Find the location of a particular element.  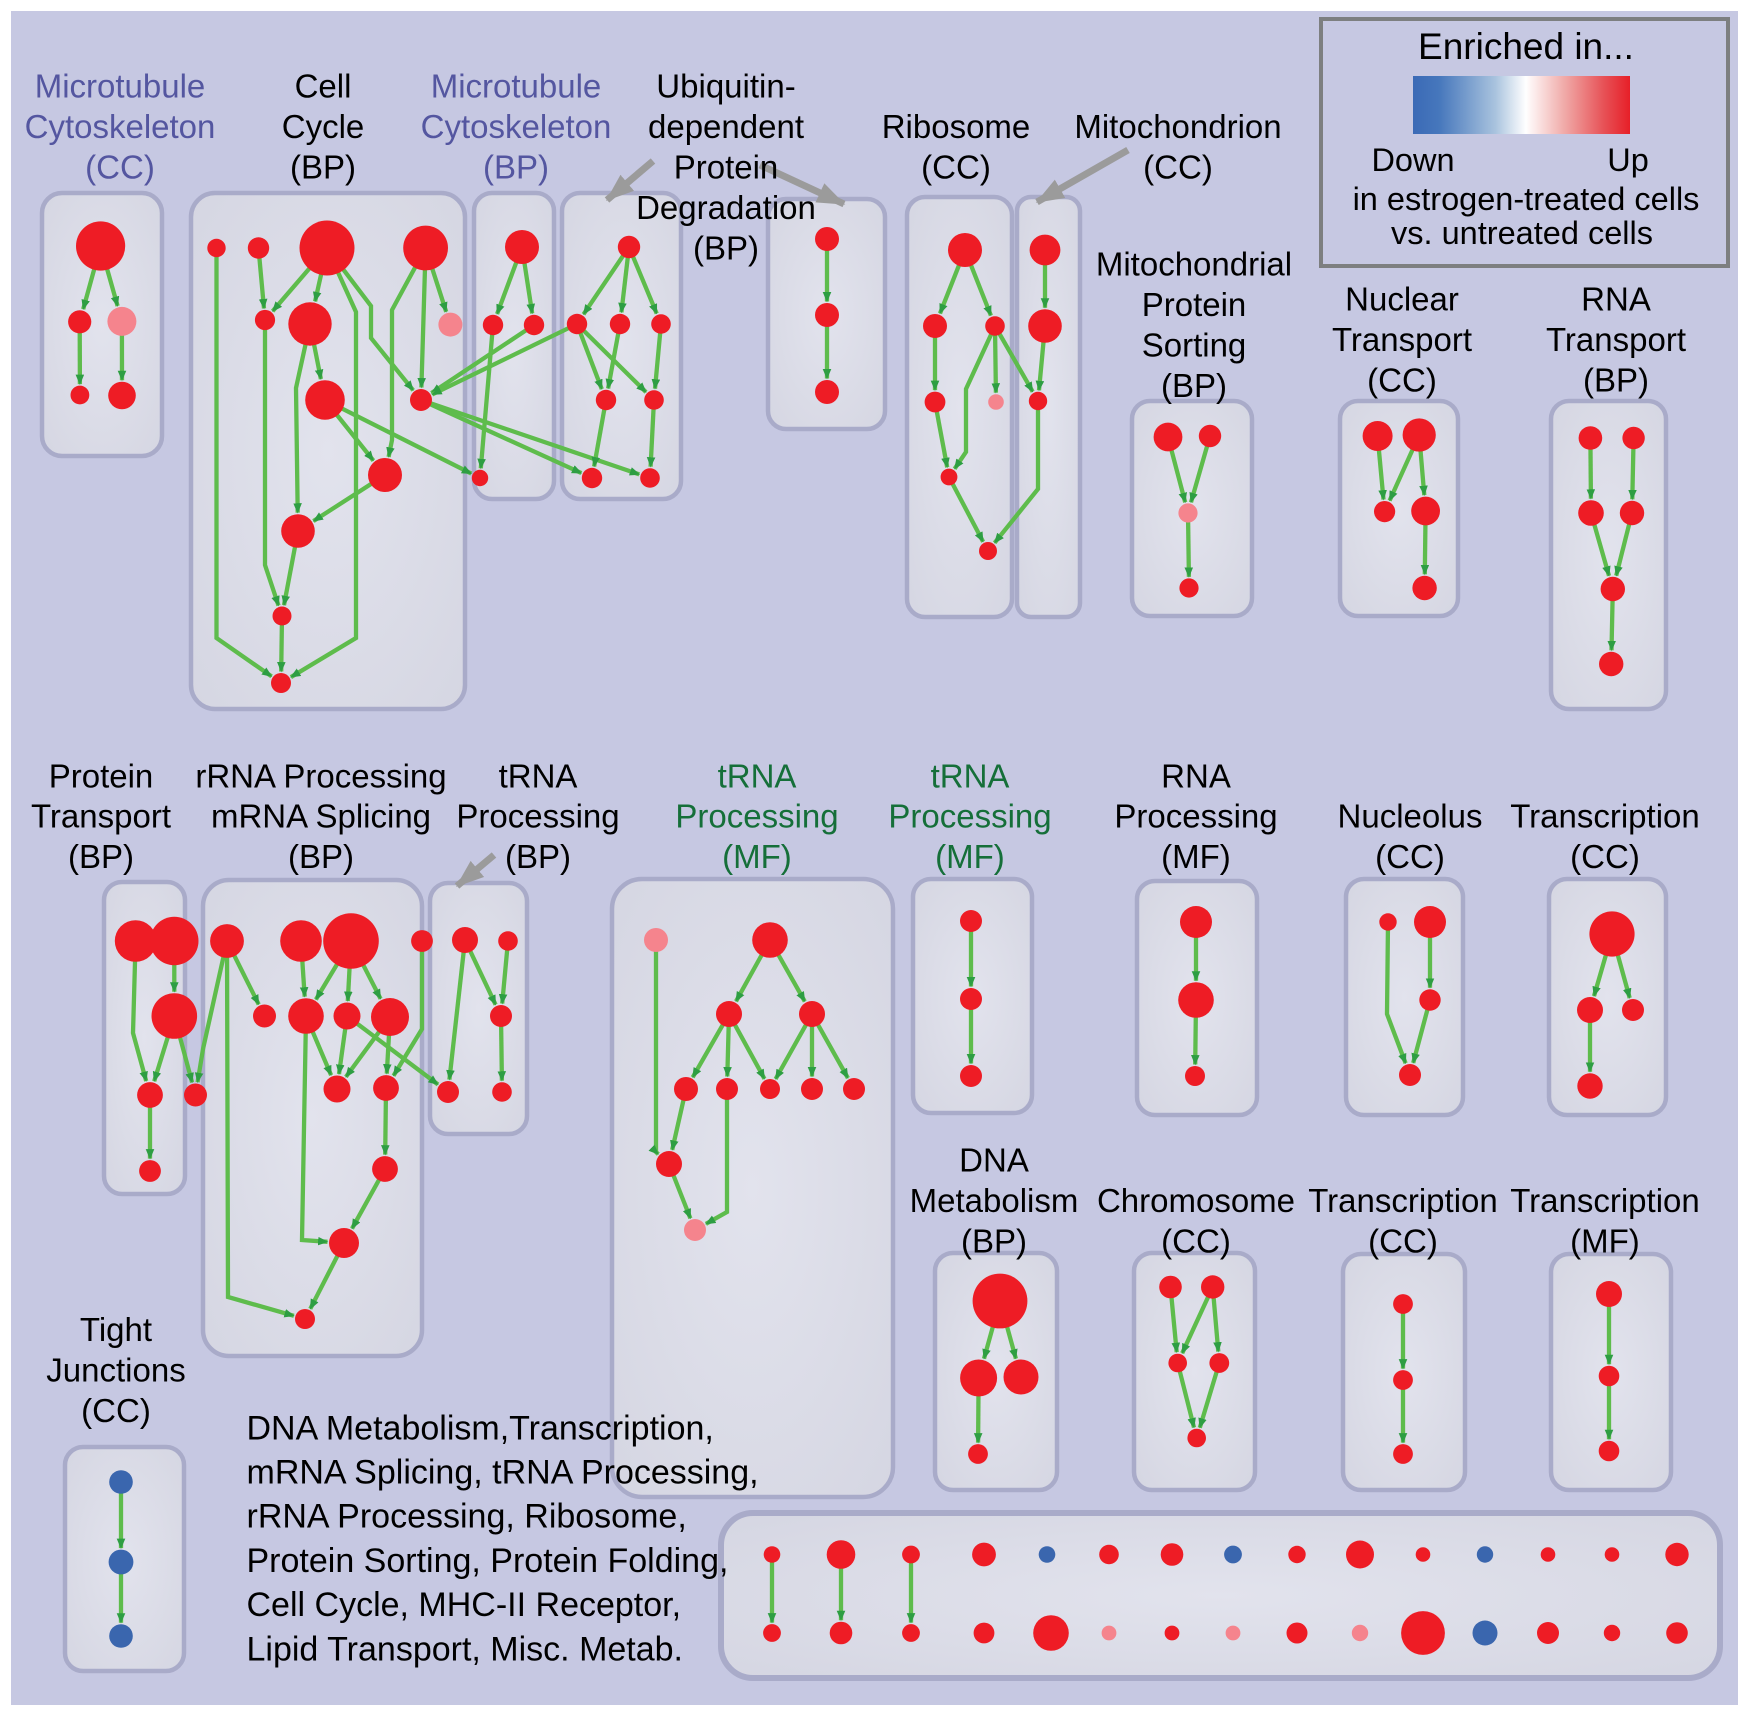

svg-text:mRNA Splicing, tRNA Processing: mRNA Splicing, tRNA Processing, is located at coordinates (503, 1473).